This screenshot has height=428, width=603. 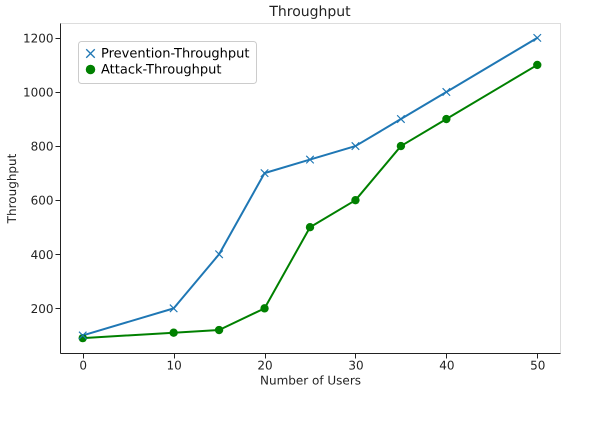 I want to click on y-tick-label: 200, so click(x=42, y=309).